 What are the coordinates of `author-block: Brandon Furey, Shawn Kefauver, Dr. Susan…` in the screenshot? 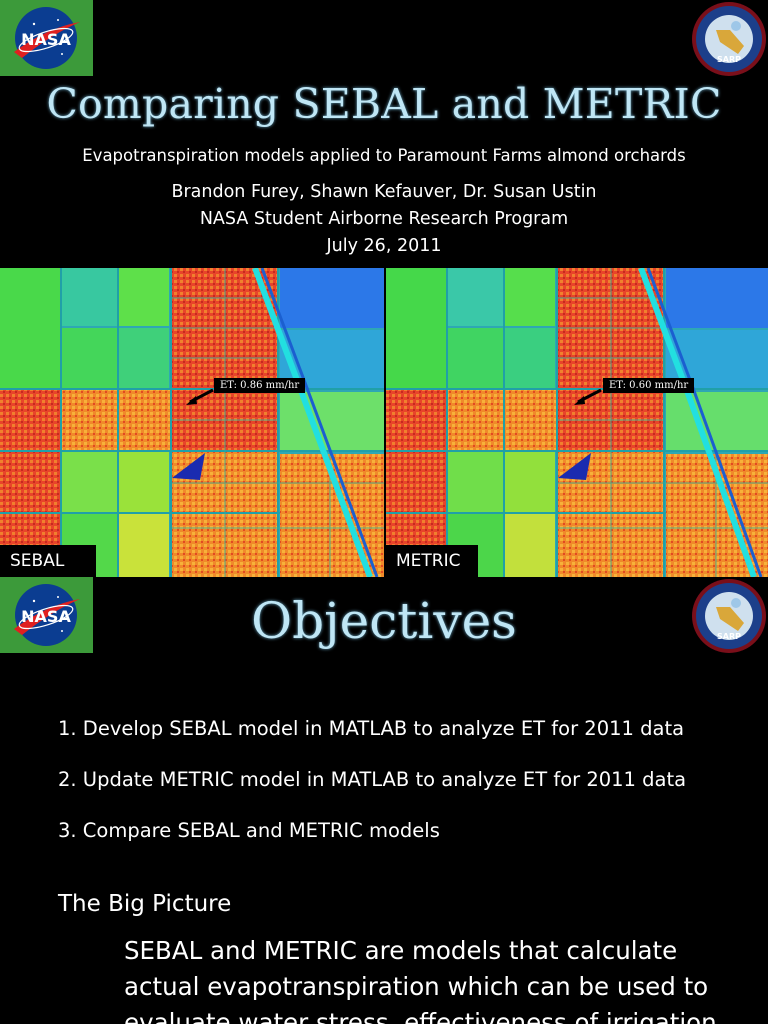 It's located at (384, 219).